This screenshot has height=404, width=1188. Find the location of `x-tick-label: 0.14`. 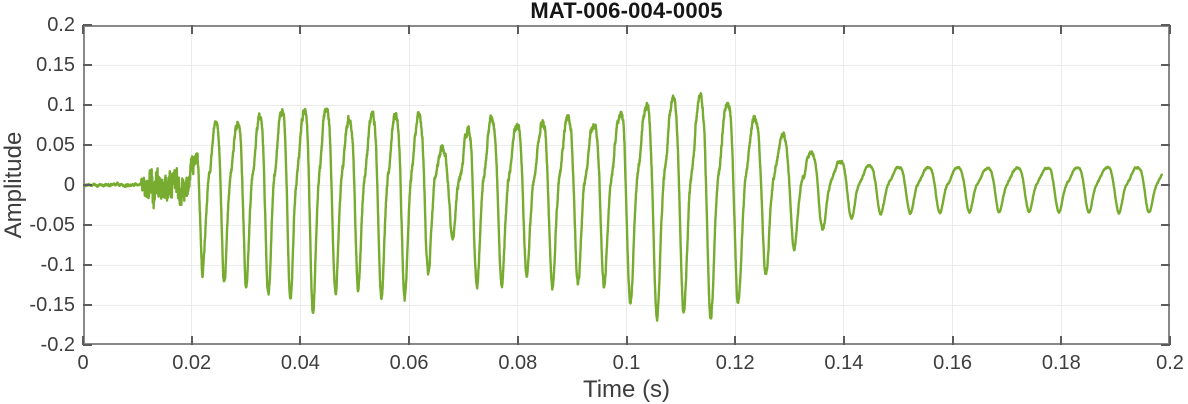

x-tick-label: 0.14 is located at coordinates (844, 363).